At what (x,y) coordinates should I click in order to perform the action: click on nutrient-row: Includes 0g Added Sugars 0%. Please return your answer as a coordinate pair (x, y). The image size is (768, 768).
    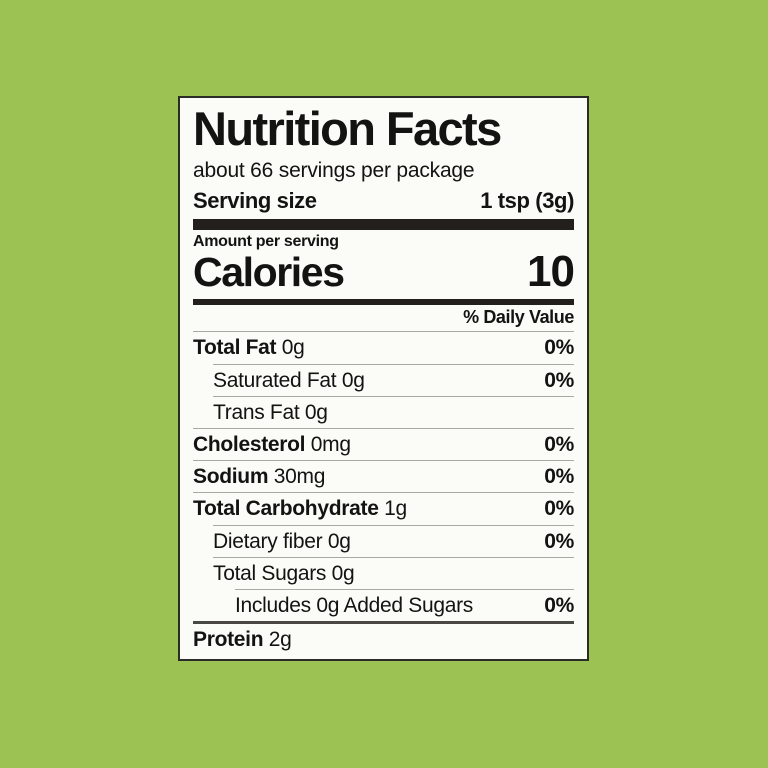
    Looking at the image, I should click on (383, 605).